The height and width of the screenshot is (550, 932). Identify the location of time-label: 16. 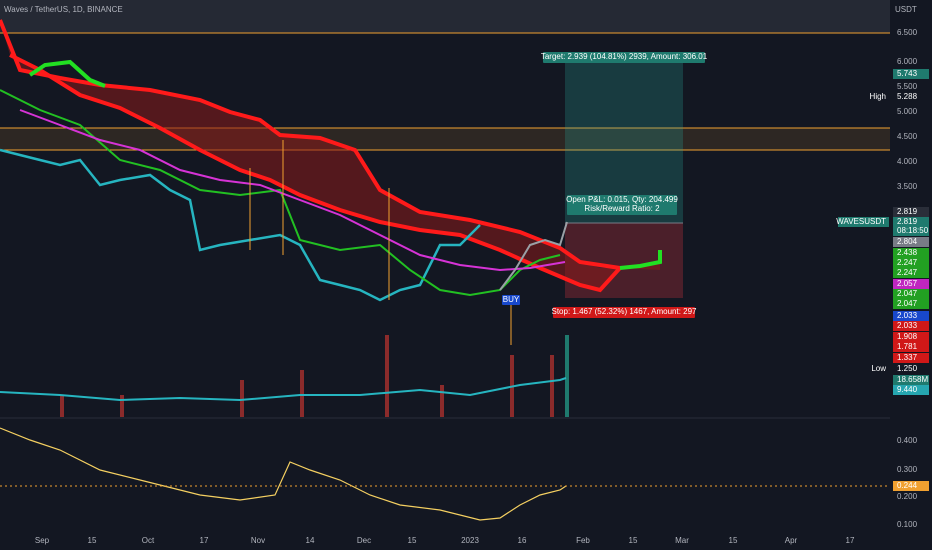
(522, 540).